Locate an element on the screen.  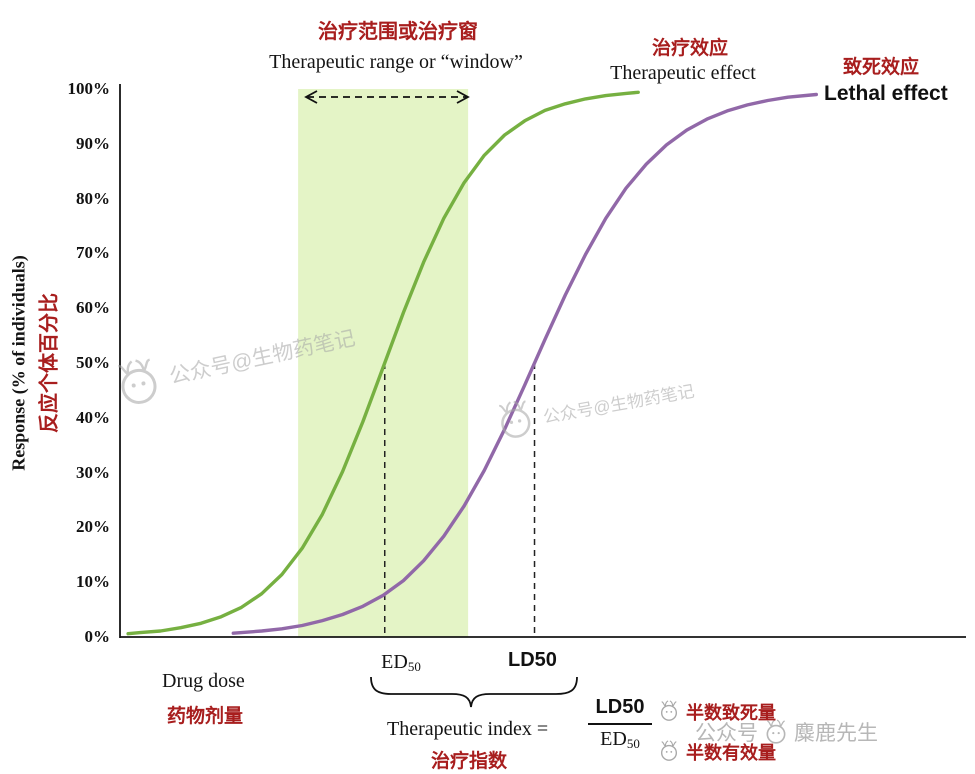
ed50-note-zh: 半数有效量 is located at coordinates (731, 753).